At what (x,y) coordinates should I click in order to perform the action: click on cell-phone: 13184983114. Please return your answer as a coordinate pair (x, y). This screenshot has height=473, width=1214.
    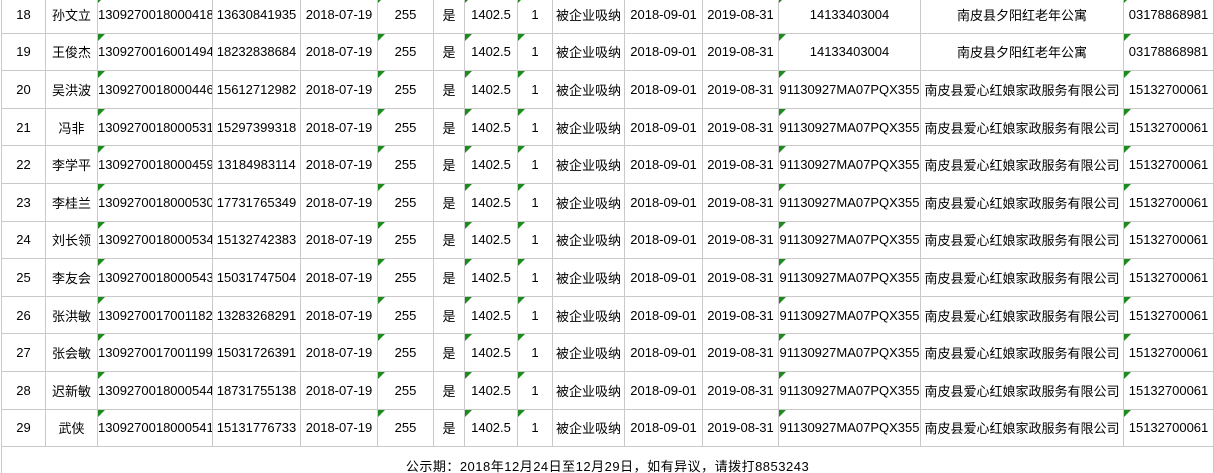
    Looking at the image, I should click on (256, 164).